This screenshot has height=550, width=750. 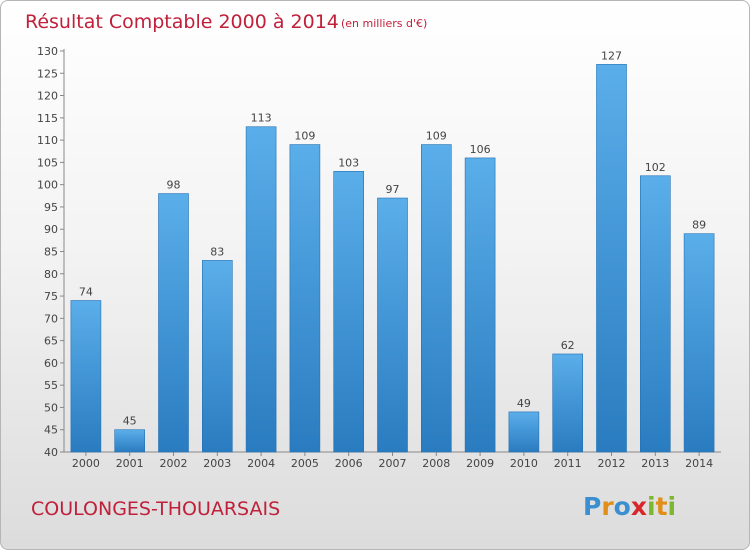 What do you see at coordinates (51, 385) in the screenshot?
I see `y-tick-label: 55` at bounding box center [51, 385].